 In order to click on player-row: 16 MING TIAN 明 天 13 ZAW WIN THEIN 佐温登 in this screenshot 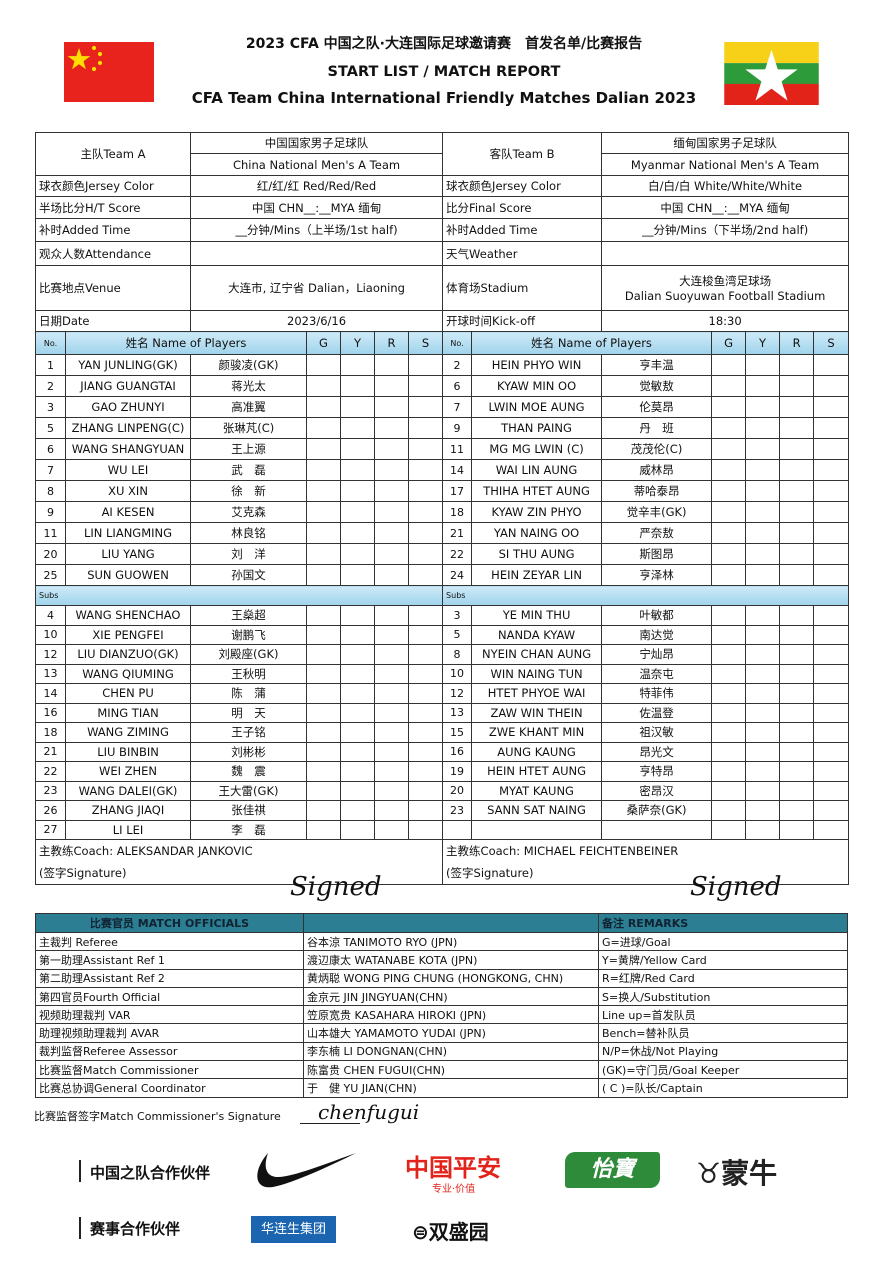, I will do `click(442, 712)`.